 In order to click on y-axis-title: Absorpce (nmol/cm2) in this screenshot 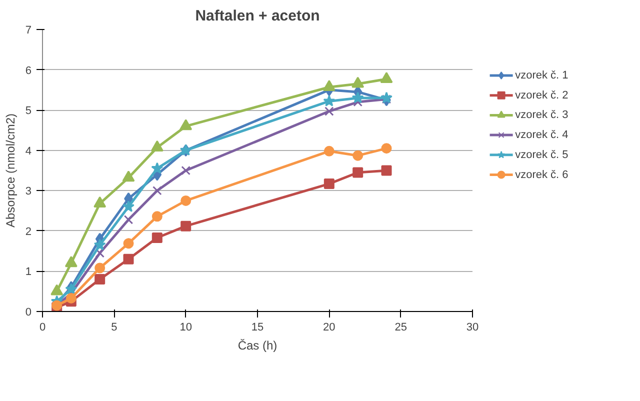, I will do `click(10, 170)`.